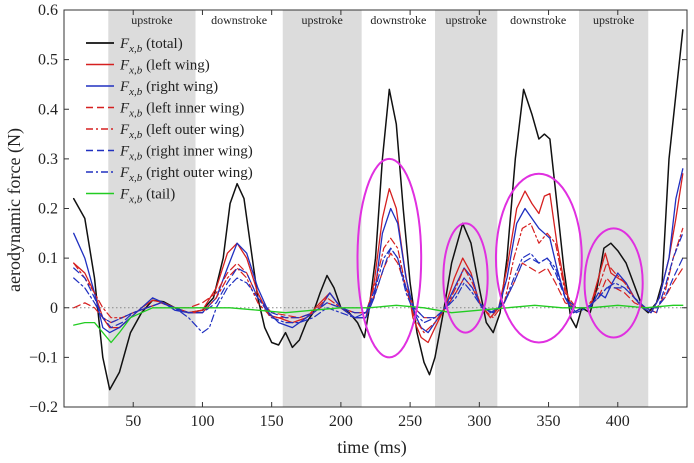 The width and height of the screenshot is (694, 463). I want to click on y-tick-label: 0.5, so click(48, 60).